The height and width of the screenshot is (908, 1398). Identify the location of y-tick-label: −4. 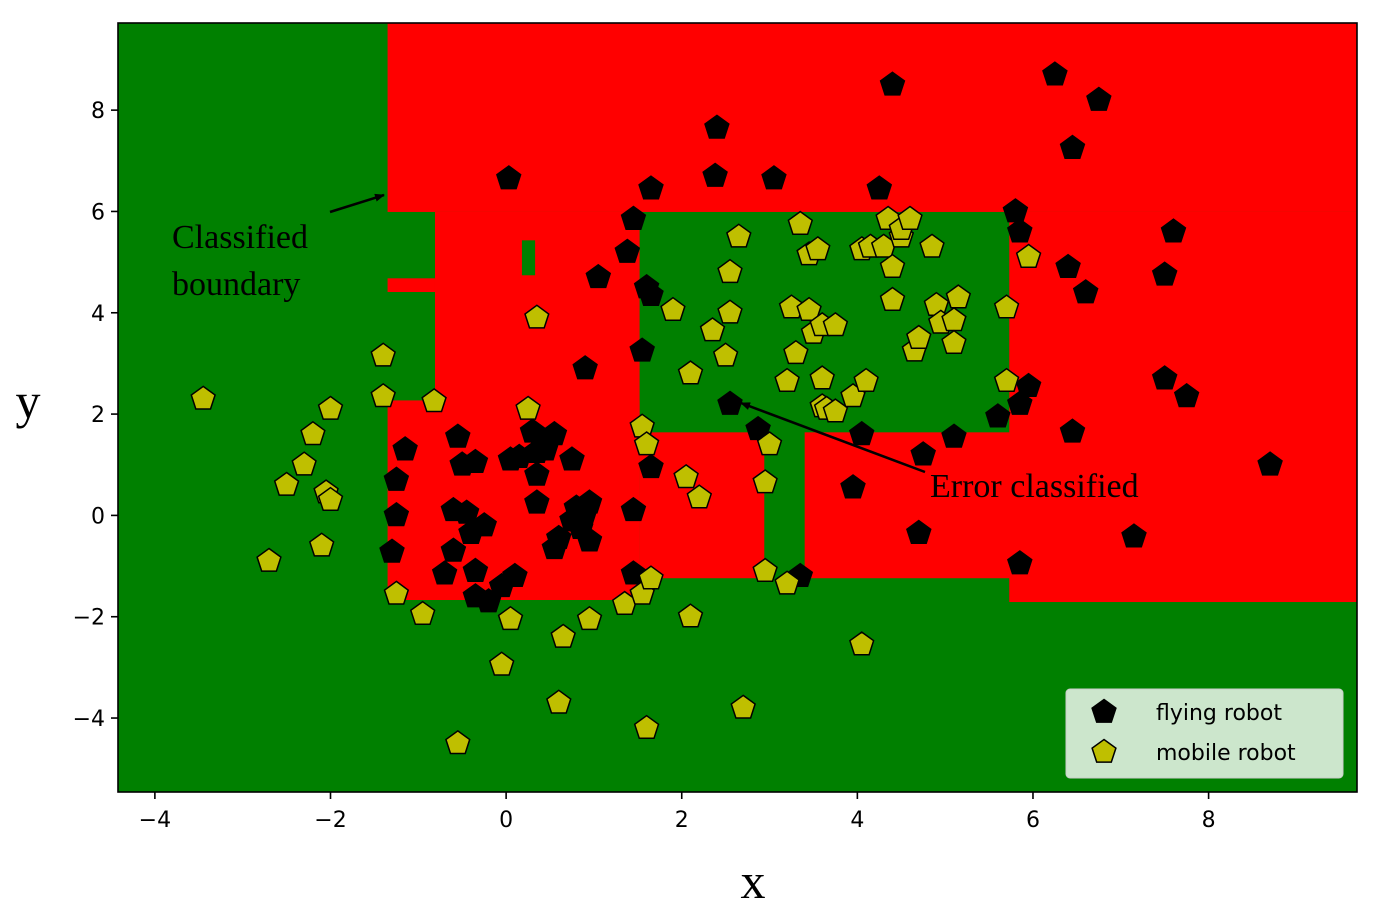
(89, 719).